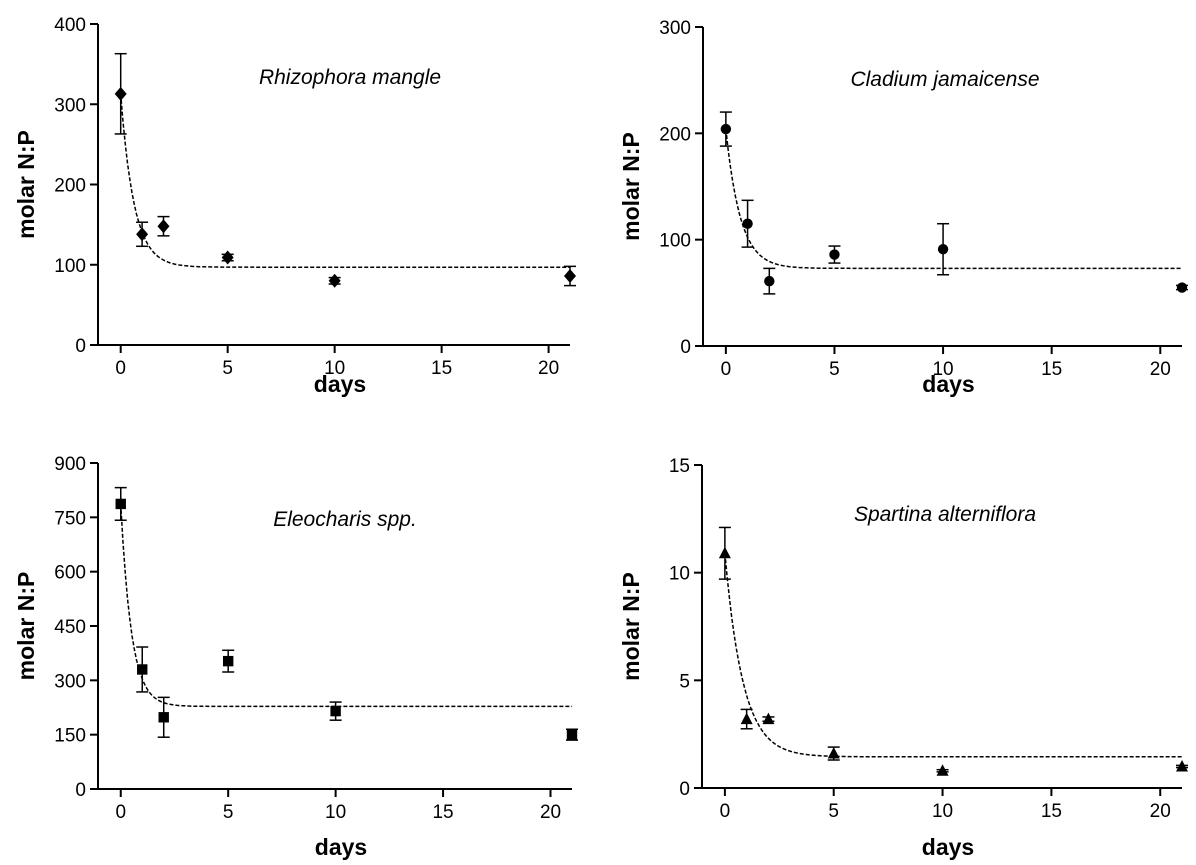  Describe the element at coordinates (679, 574) in the screenshot. I see `y-tick-label: 10` at that location.